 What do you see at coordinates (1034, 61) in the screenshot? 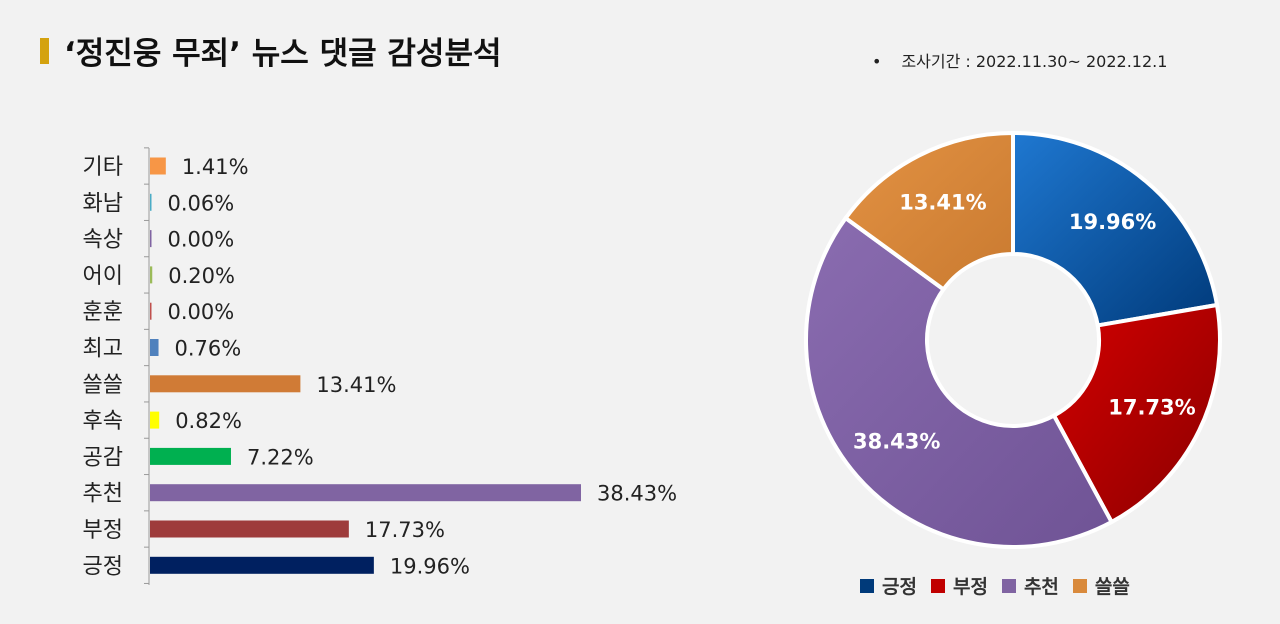
I see `survey-period-text: 조사기간 : 2022.11.30~ 2022.12.1` at bounding box center [1034, 61].